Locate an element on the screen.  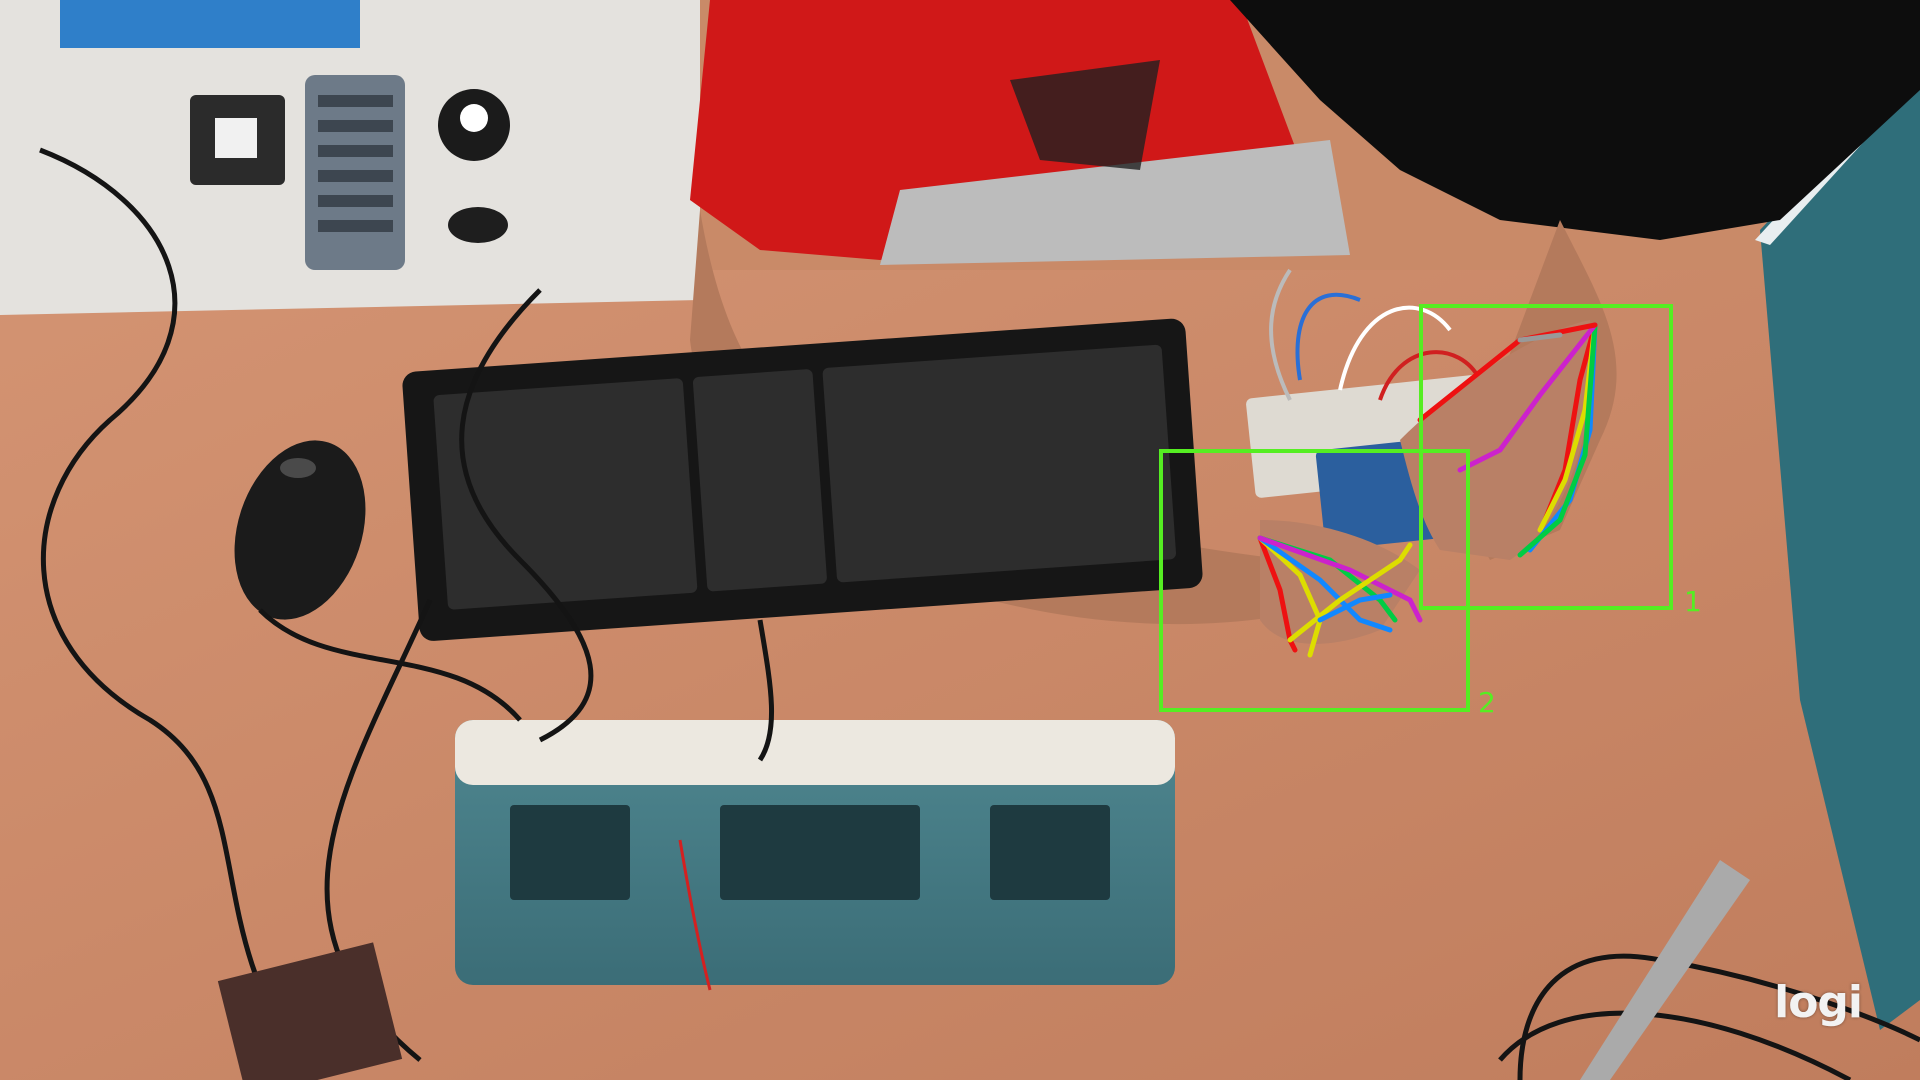
person-head is located at coordinates (1575, 120).